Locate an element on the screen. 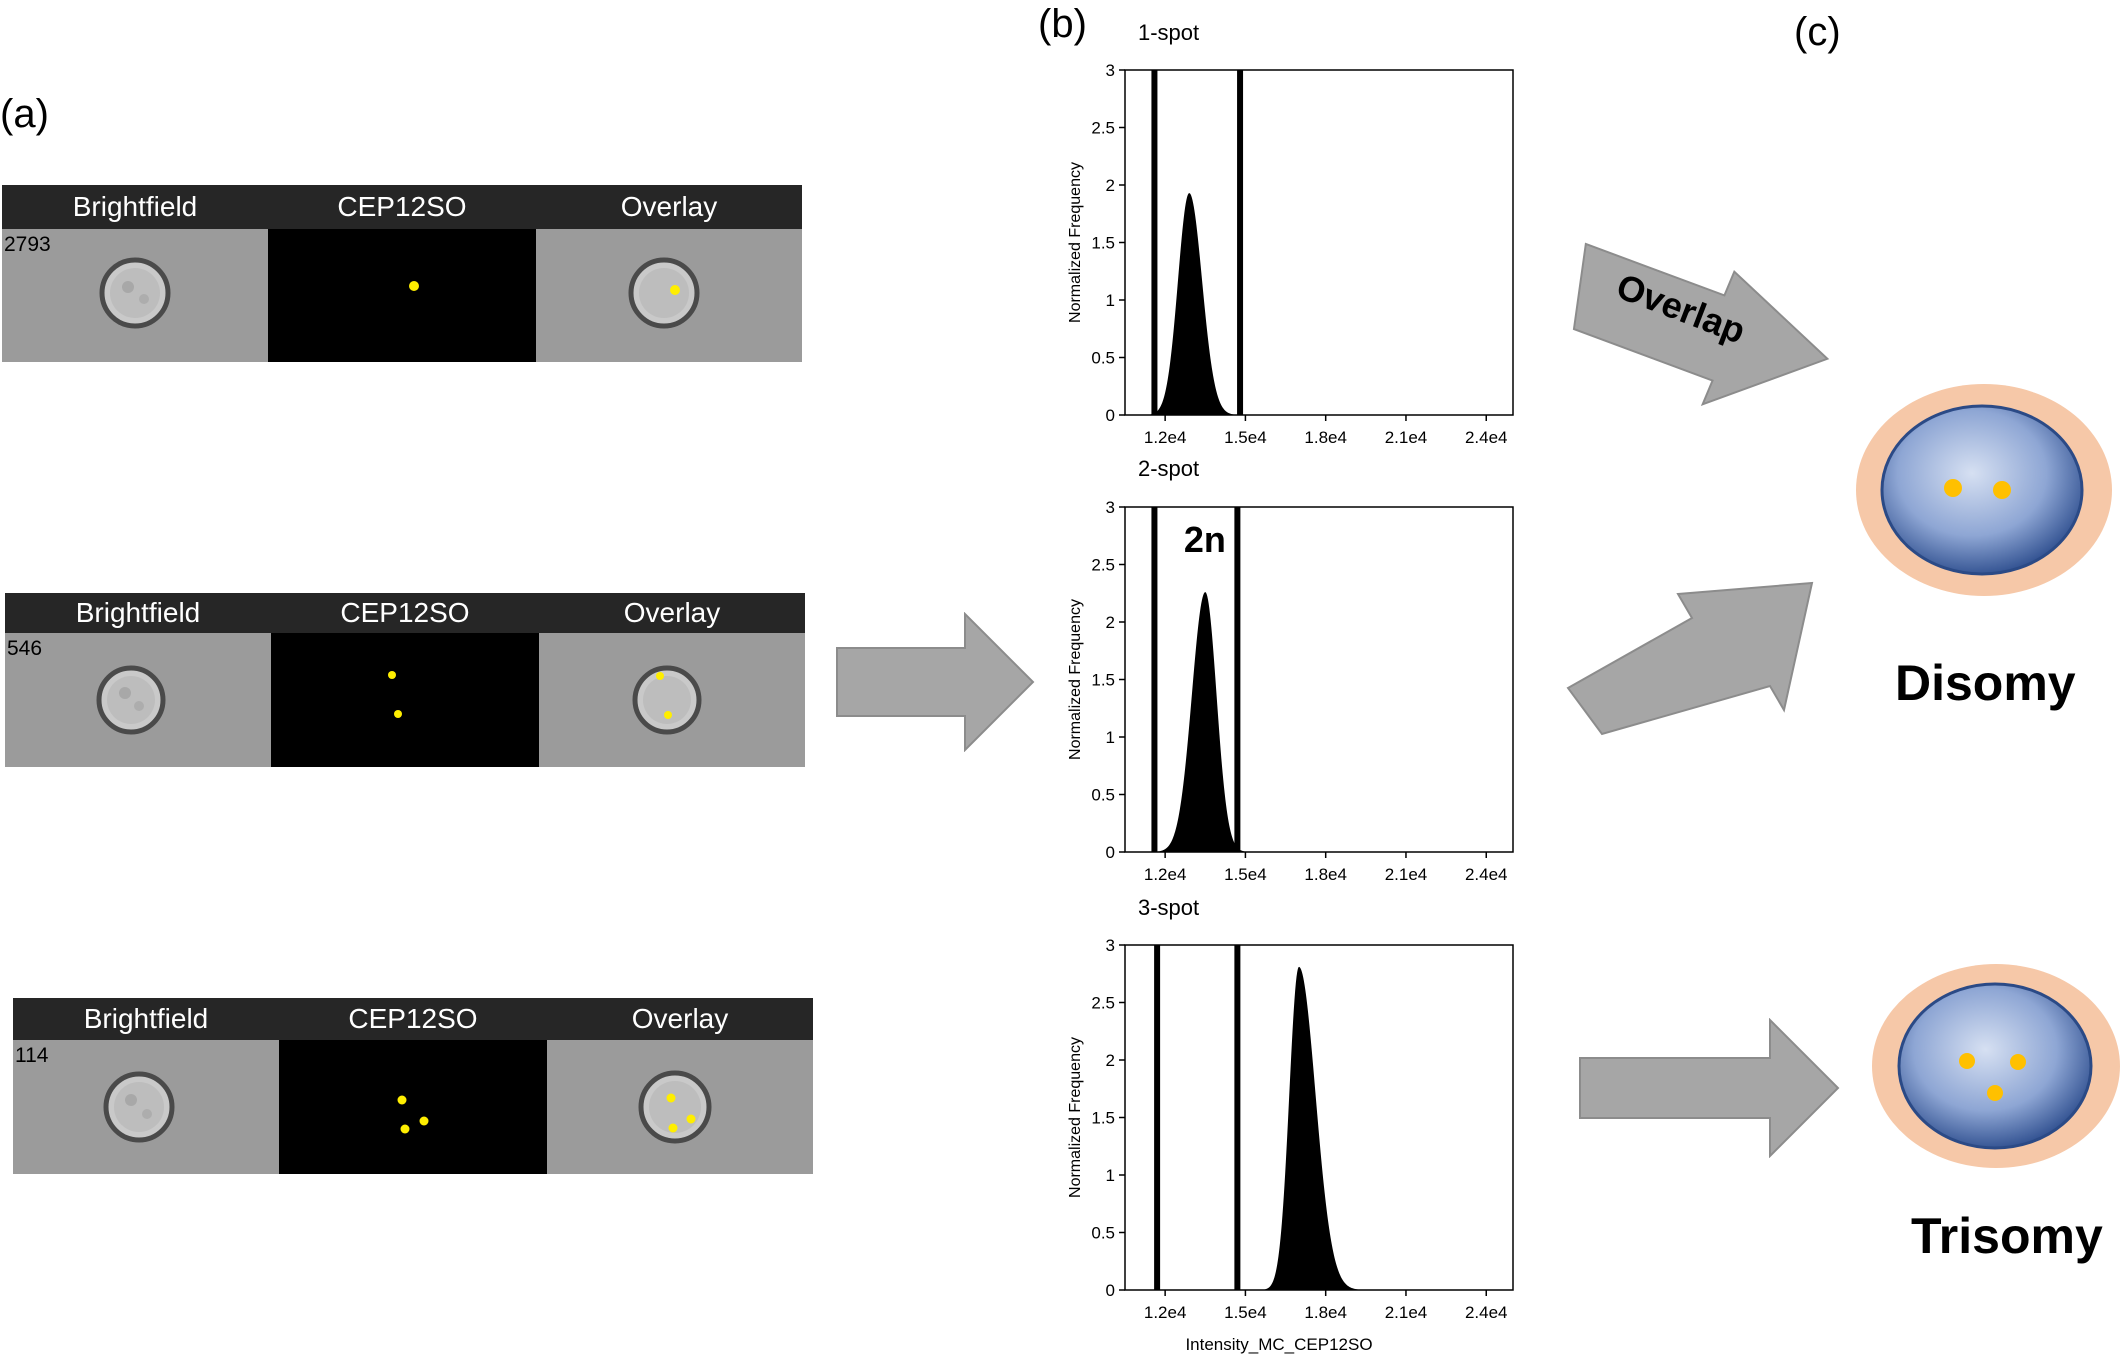  trisomy-cell-icon is located at coordinates (1996, 1066).